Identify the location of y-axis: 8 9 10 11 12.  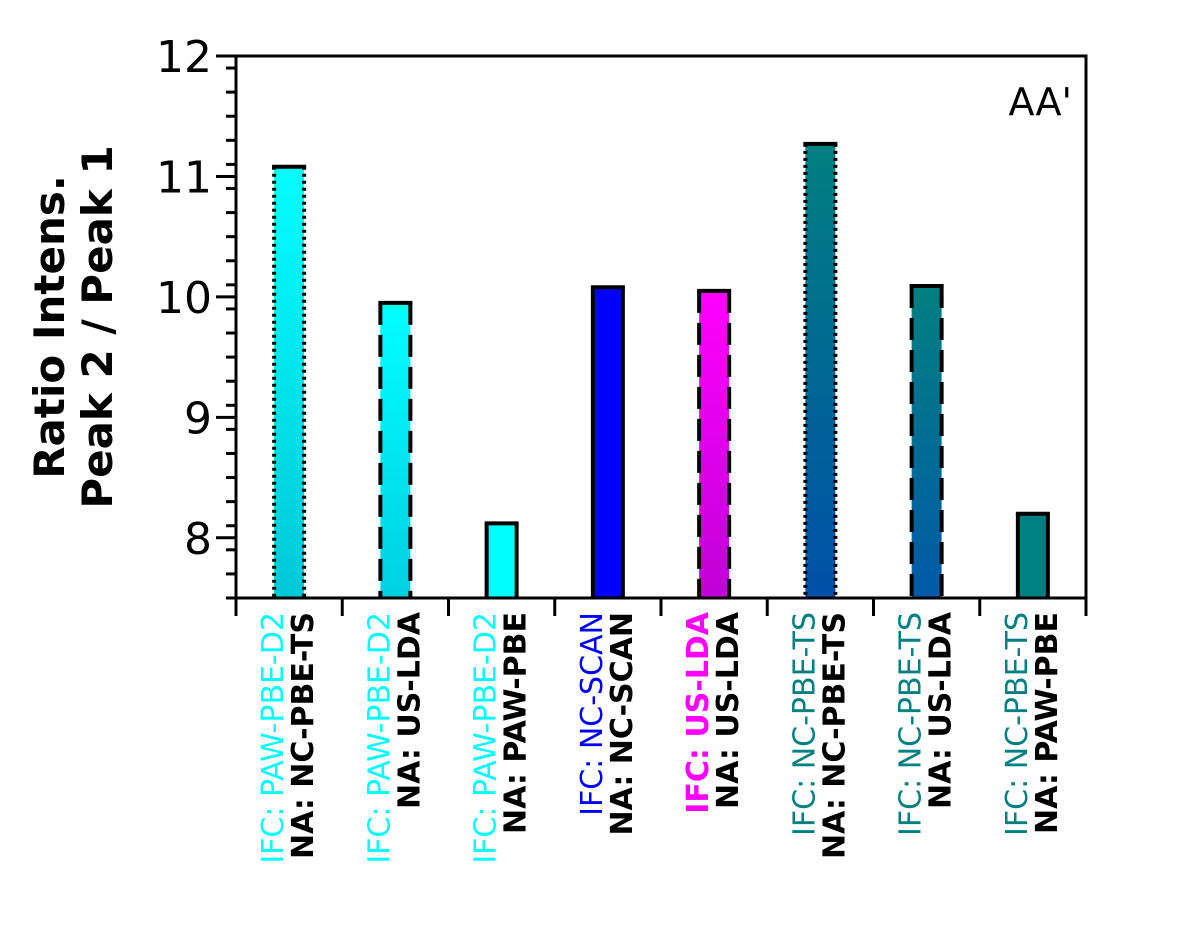
(196, 316).